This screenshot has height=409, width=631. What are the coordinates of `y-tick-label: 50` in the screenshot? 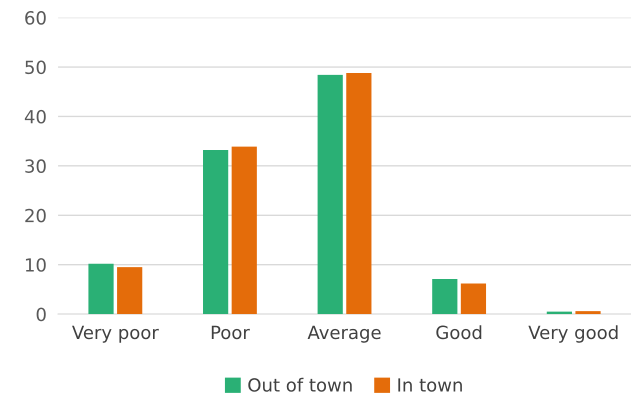 It's located at (35, 67).